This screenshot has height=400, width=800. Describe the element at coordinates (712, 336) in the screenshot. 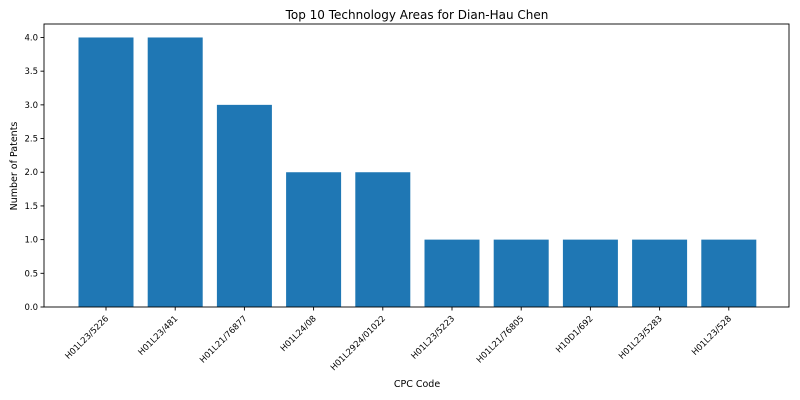

I see `x-tick-label: H01L23/528` at that location.